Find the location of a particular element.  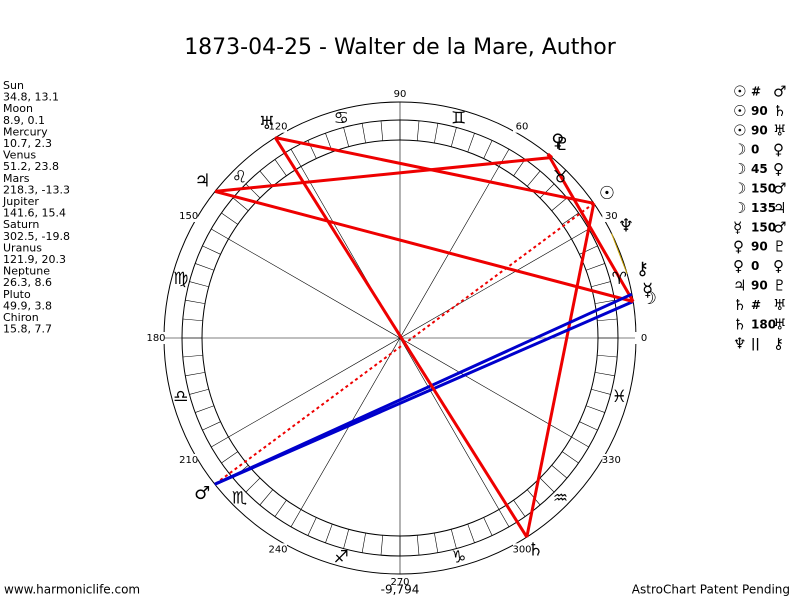

aspect-planet: ☿ is located at coordinates (737, 227).